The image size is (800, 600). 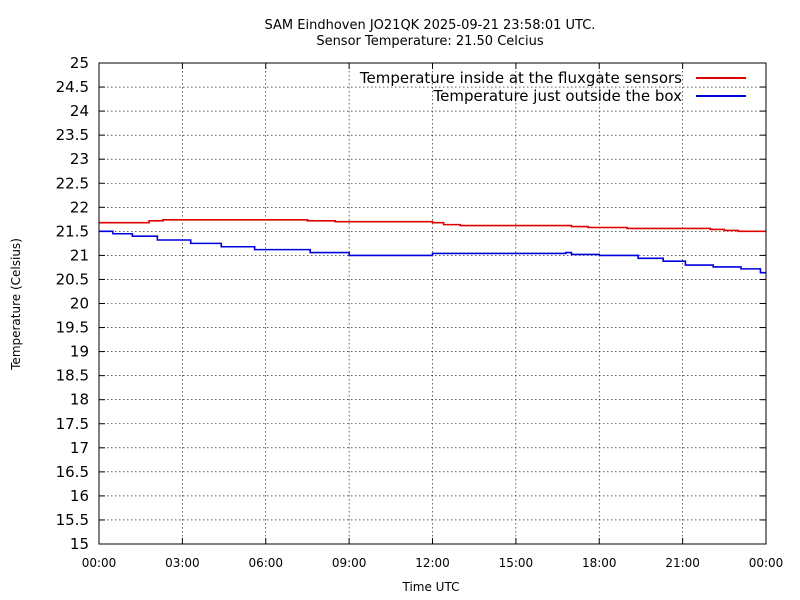 What do you see at coordinates (72, 328) in the screenshot?
I see `y-tick-label: 19.5` at bounding box center [72, 328].